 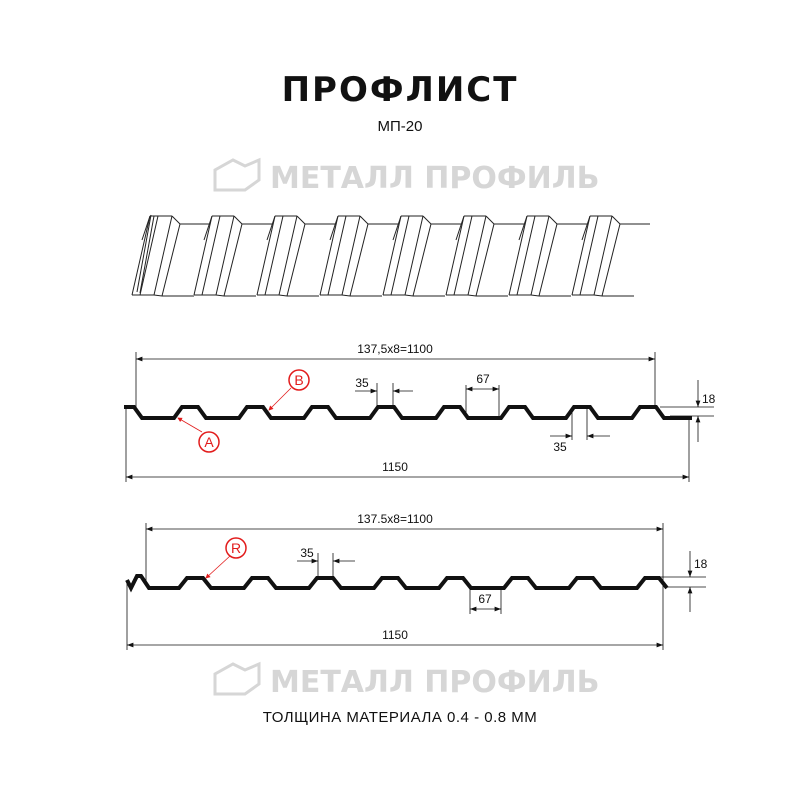 I want to click on pitch-dimension: 137.5x8=1100, so click(x=395, y=519).